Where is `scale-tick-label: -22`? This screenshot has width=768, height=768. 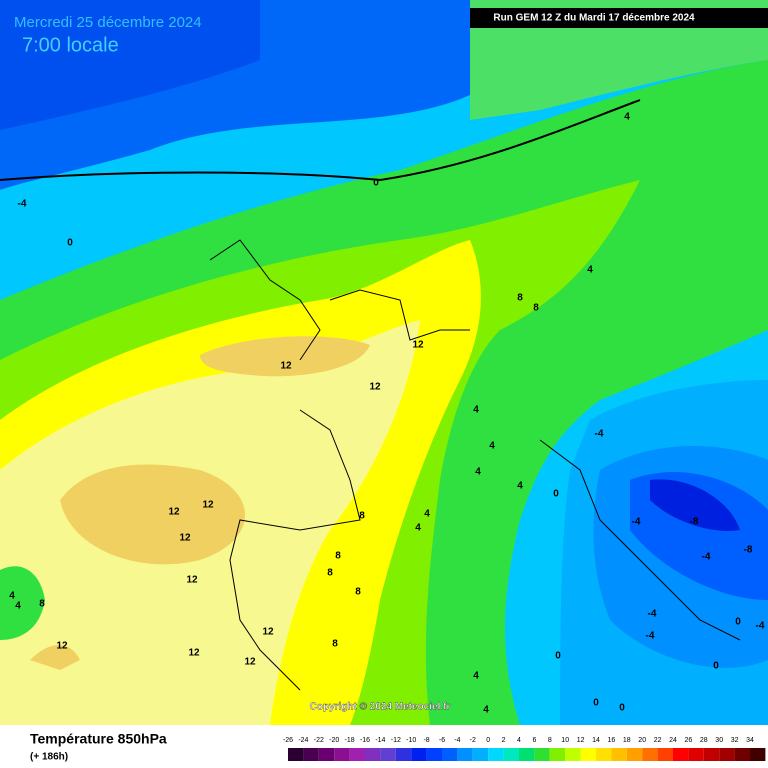
scale-tick-label: -22 is located at coordinates (319, 740).